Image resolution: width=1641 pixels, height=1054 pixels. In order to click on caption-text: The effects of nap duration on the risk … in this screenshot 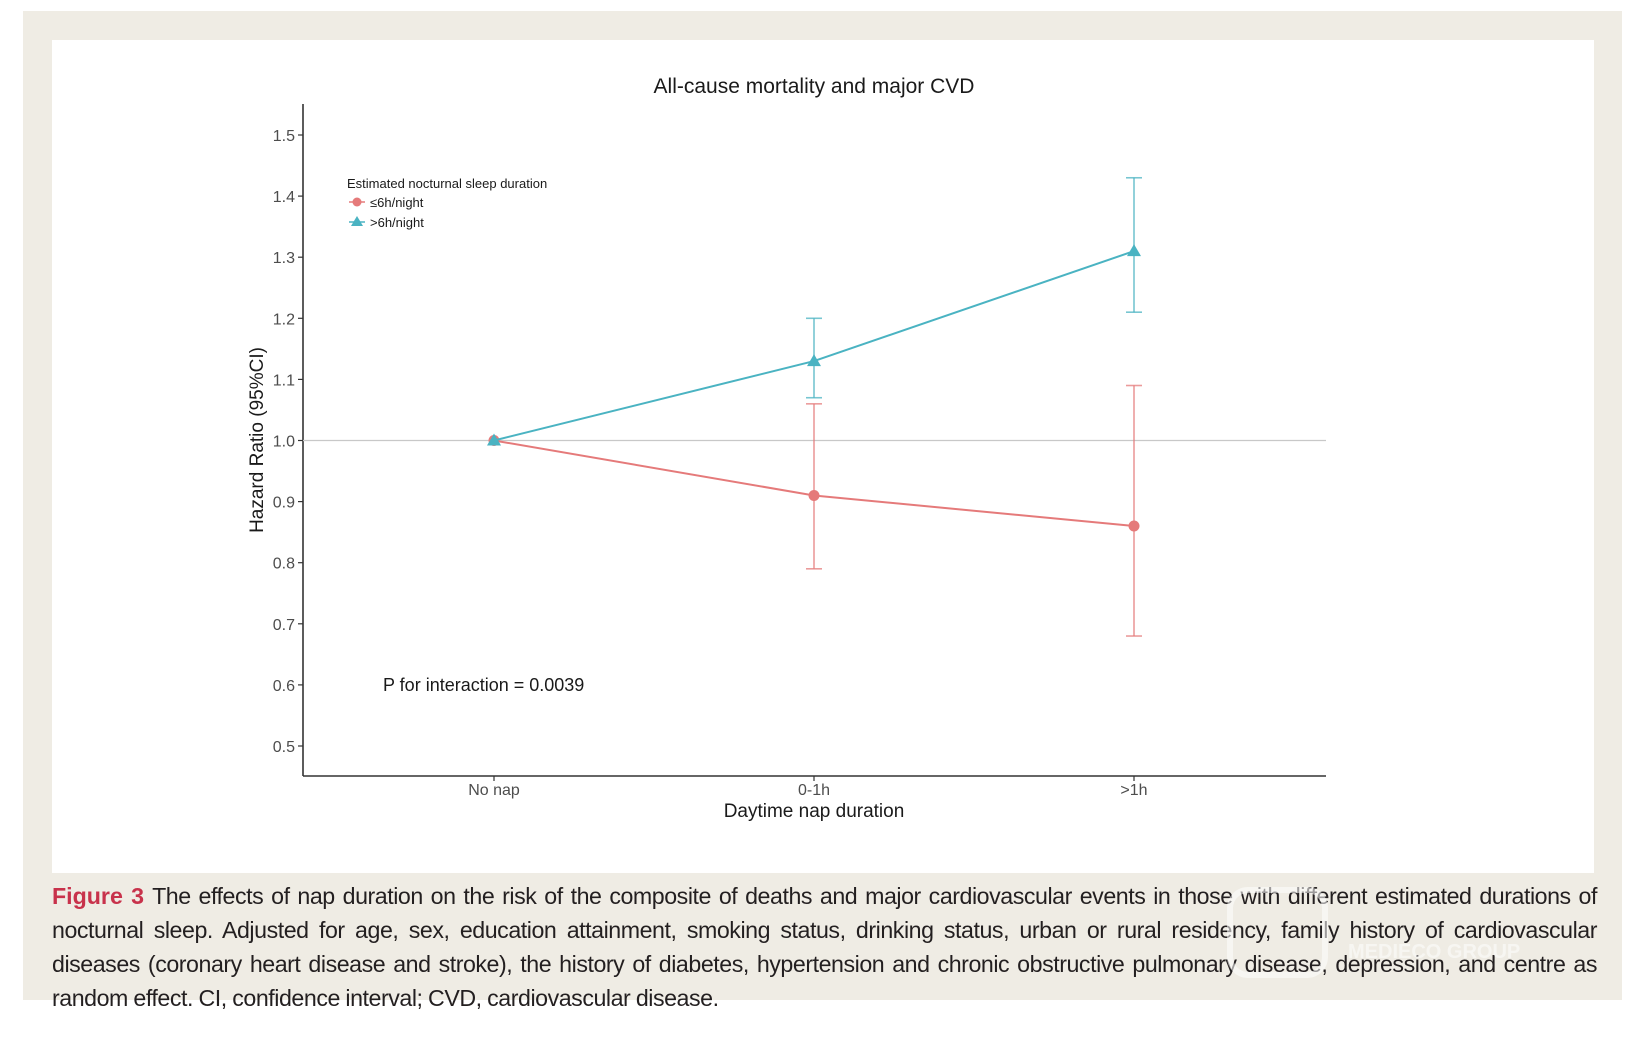, I will do `click(824, 947)`.